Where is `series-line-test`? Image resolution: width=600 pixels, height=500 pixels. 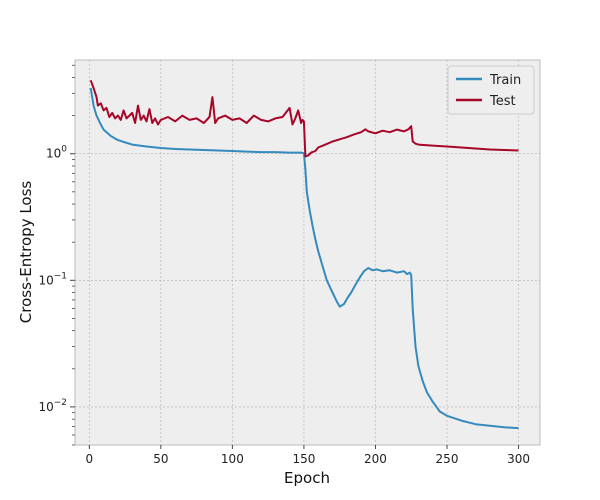 series-line-test is located at coordinates (304, 118).